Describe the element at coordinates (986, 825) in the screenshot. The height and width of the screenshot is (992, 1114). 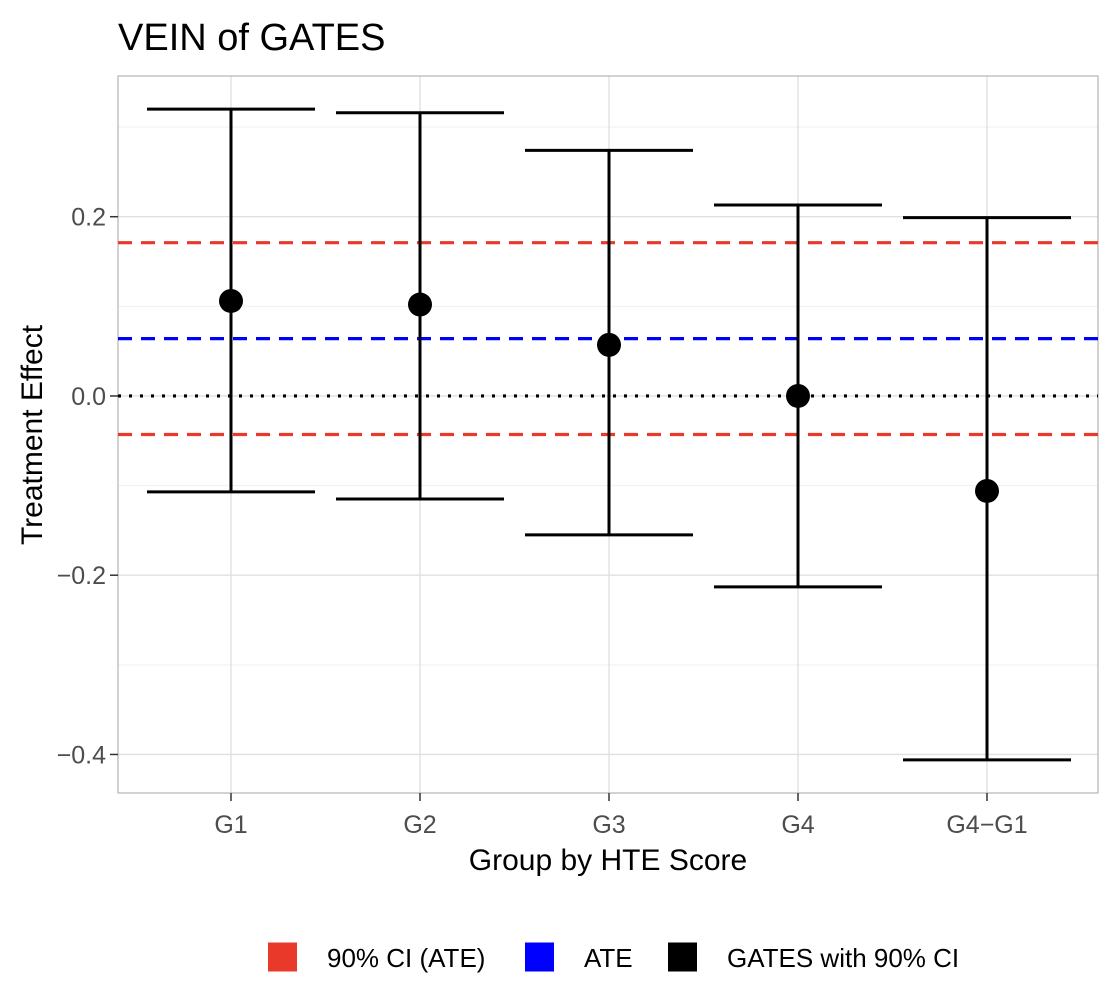
I see `x-tick-label: G4−G1` at that location.